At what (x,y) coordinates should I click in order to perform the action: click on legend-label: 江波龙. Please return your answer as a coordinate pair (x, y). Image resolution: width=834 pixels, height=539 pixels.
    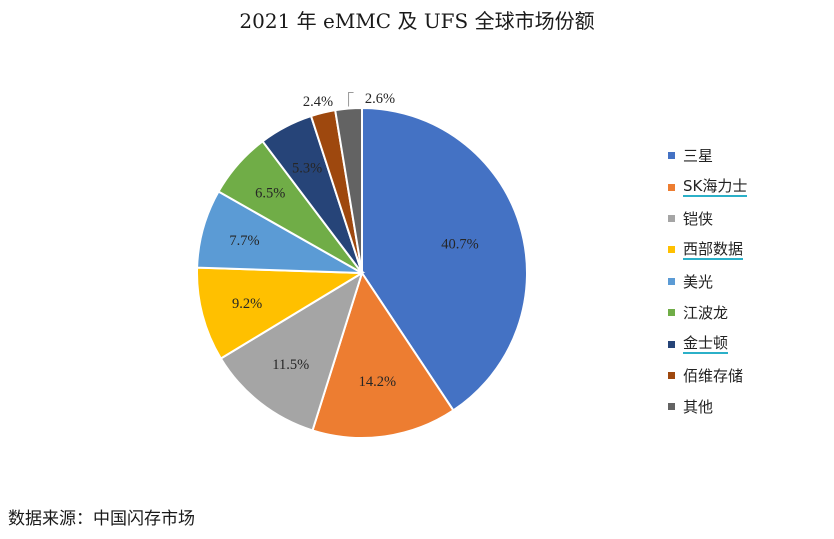
    Looking at the image, I should click on (706, 313).